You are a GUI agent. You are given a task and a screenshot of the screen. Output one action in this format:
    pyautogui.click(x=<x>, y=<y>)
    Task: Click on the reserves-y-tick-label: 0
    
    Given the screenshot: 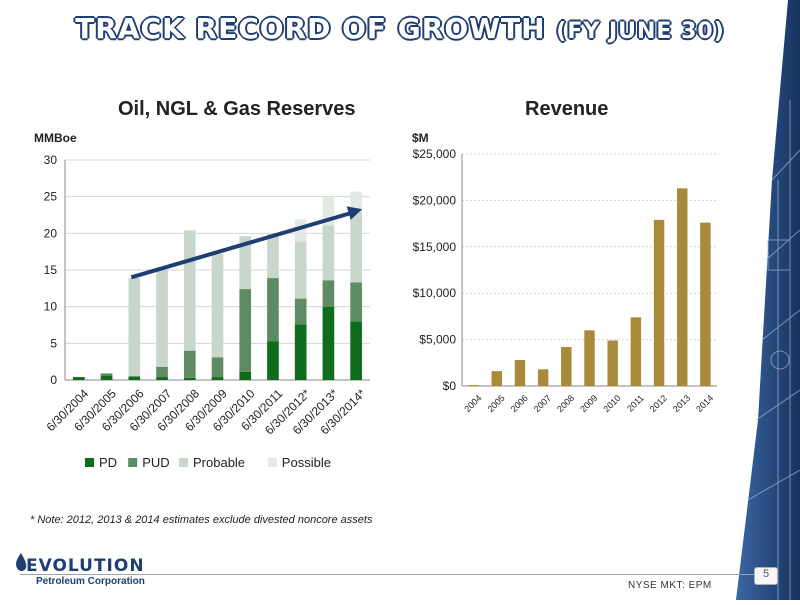 What is the action you would take?
    pyautogui.click(x=53, y=380)
    